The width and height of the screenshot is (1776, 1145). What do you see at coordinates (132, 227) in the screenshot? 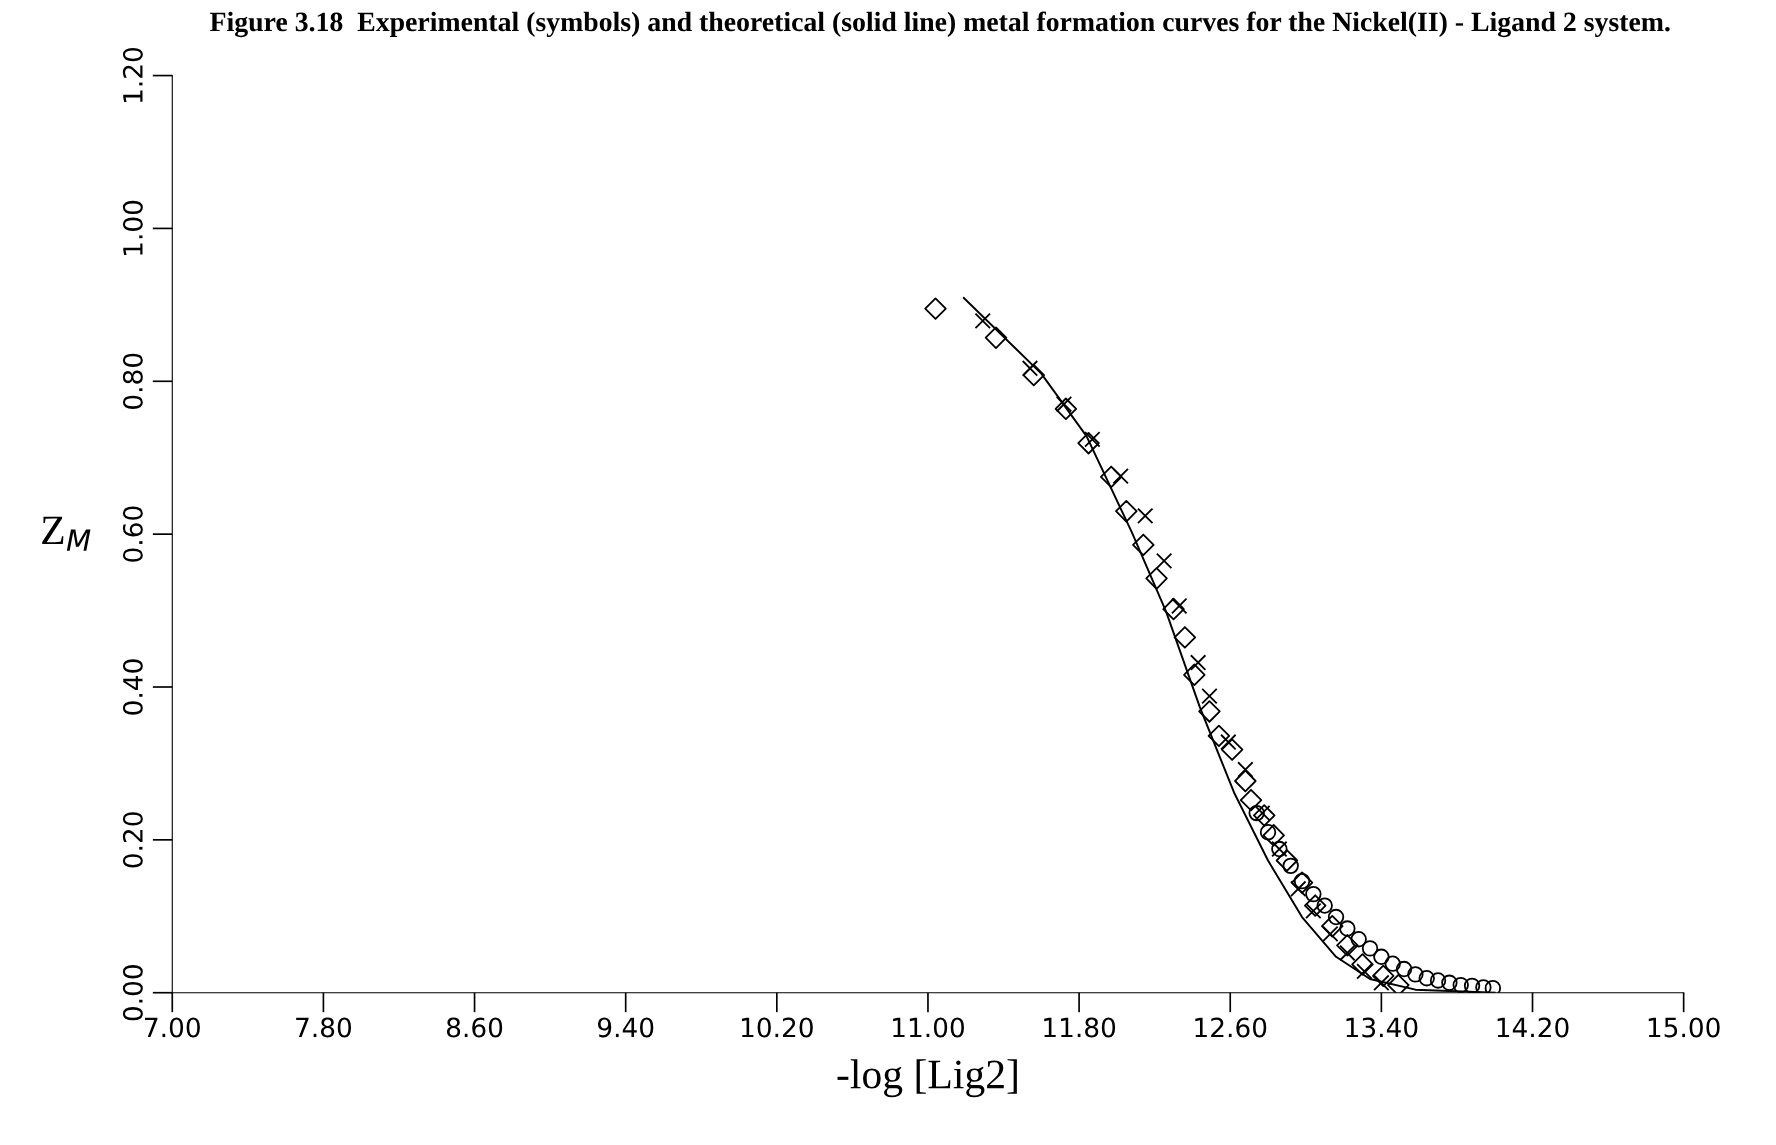
I see `y-tick-label: 1.00` at bounding box center [132, 227].